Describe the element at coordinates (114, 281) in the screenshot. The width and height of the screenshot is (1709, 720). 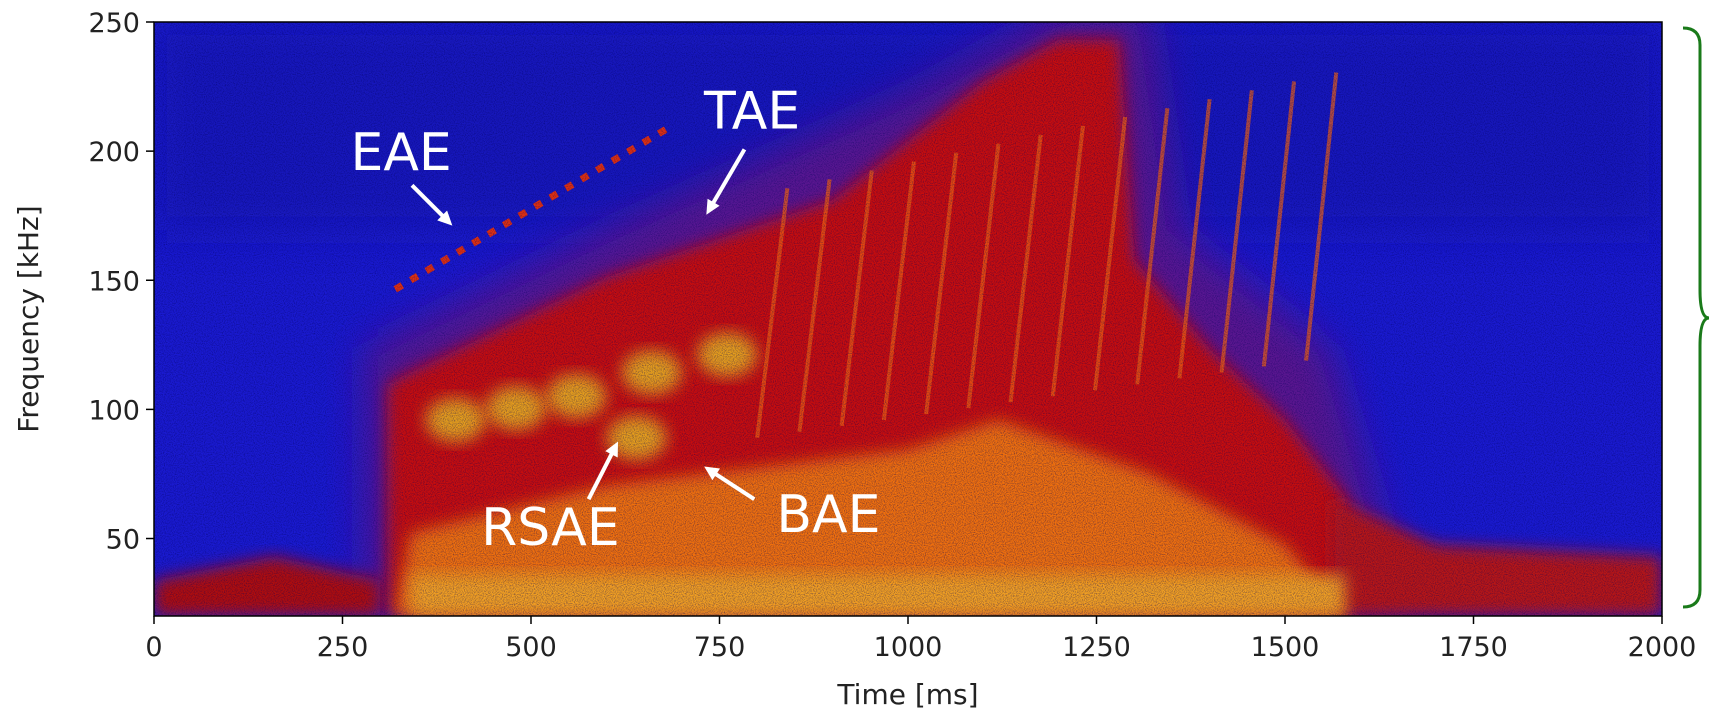
I see `y-tick-label: 150` at that location.